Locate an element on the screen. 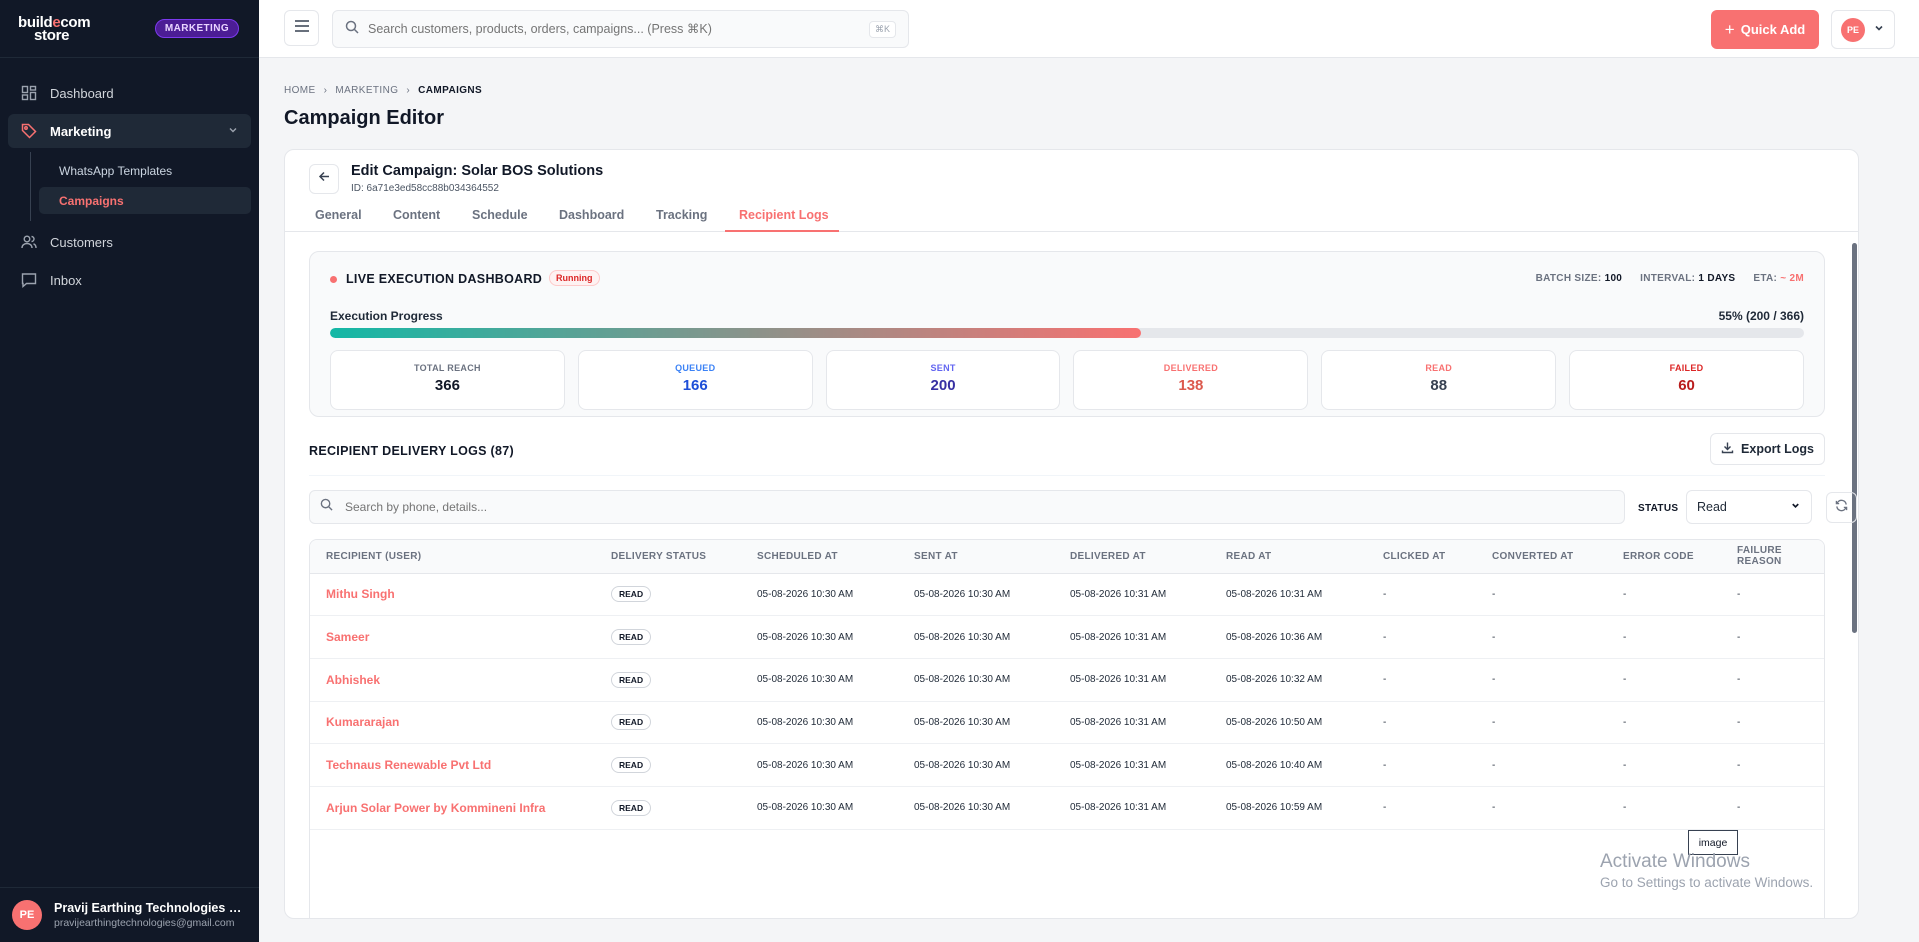 The width and height of the screenshot is (1919, 942). menu-toggle-button is located at coordinates (301, 28).